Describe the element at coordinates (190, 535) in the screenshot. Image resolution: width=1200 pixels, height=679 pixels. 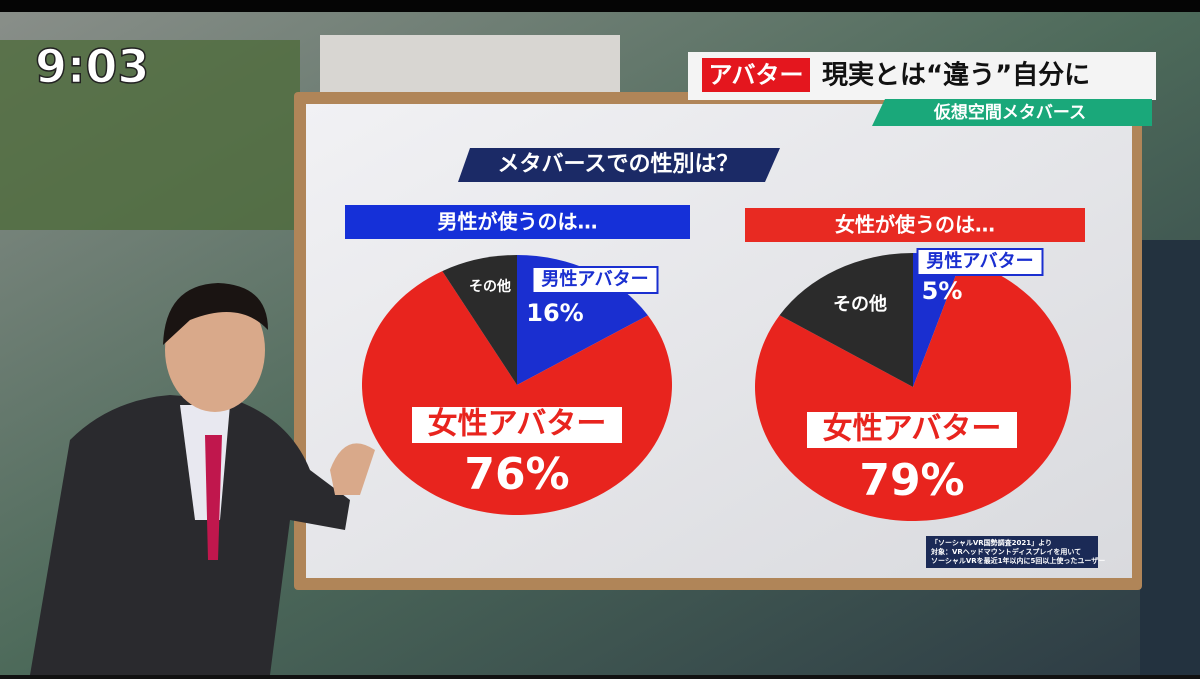
I see `presenter-suit` at that location.